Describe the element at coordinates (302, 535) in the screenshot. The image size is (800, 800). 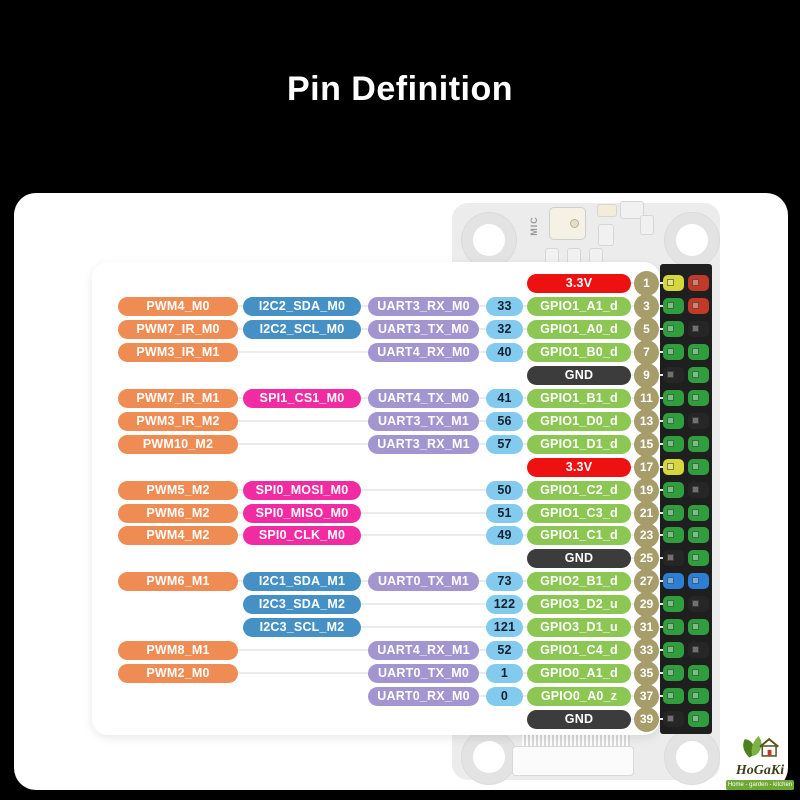
I see `bus-pill: SPI0_CLK_M0` at that location.